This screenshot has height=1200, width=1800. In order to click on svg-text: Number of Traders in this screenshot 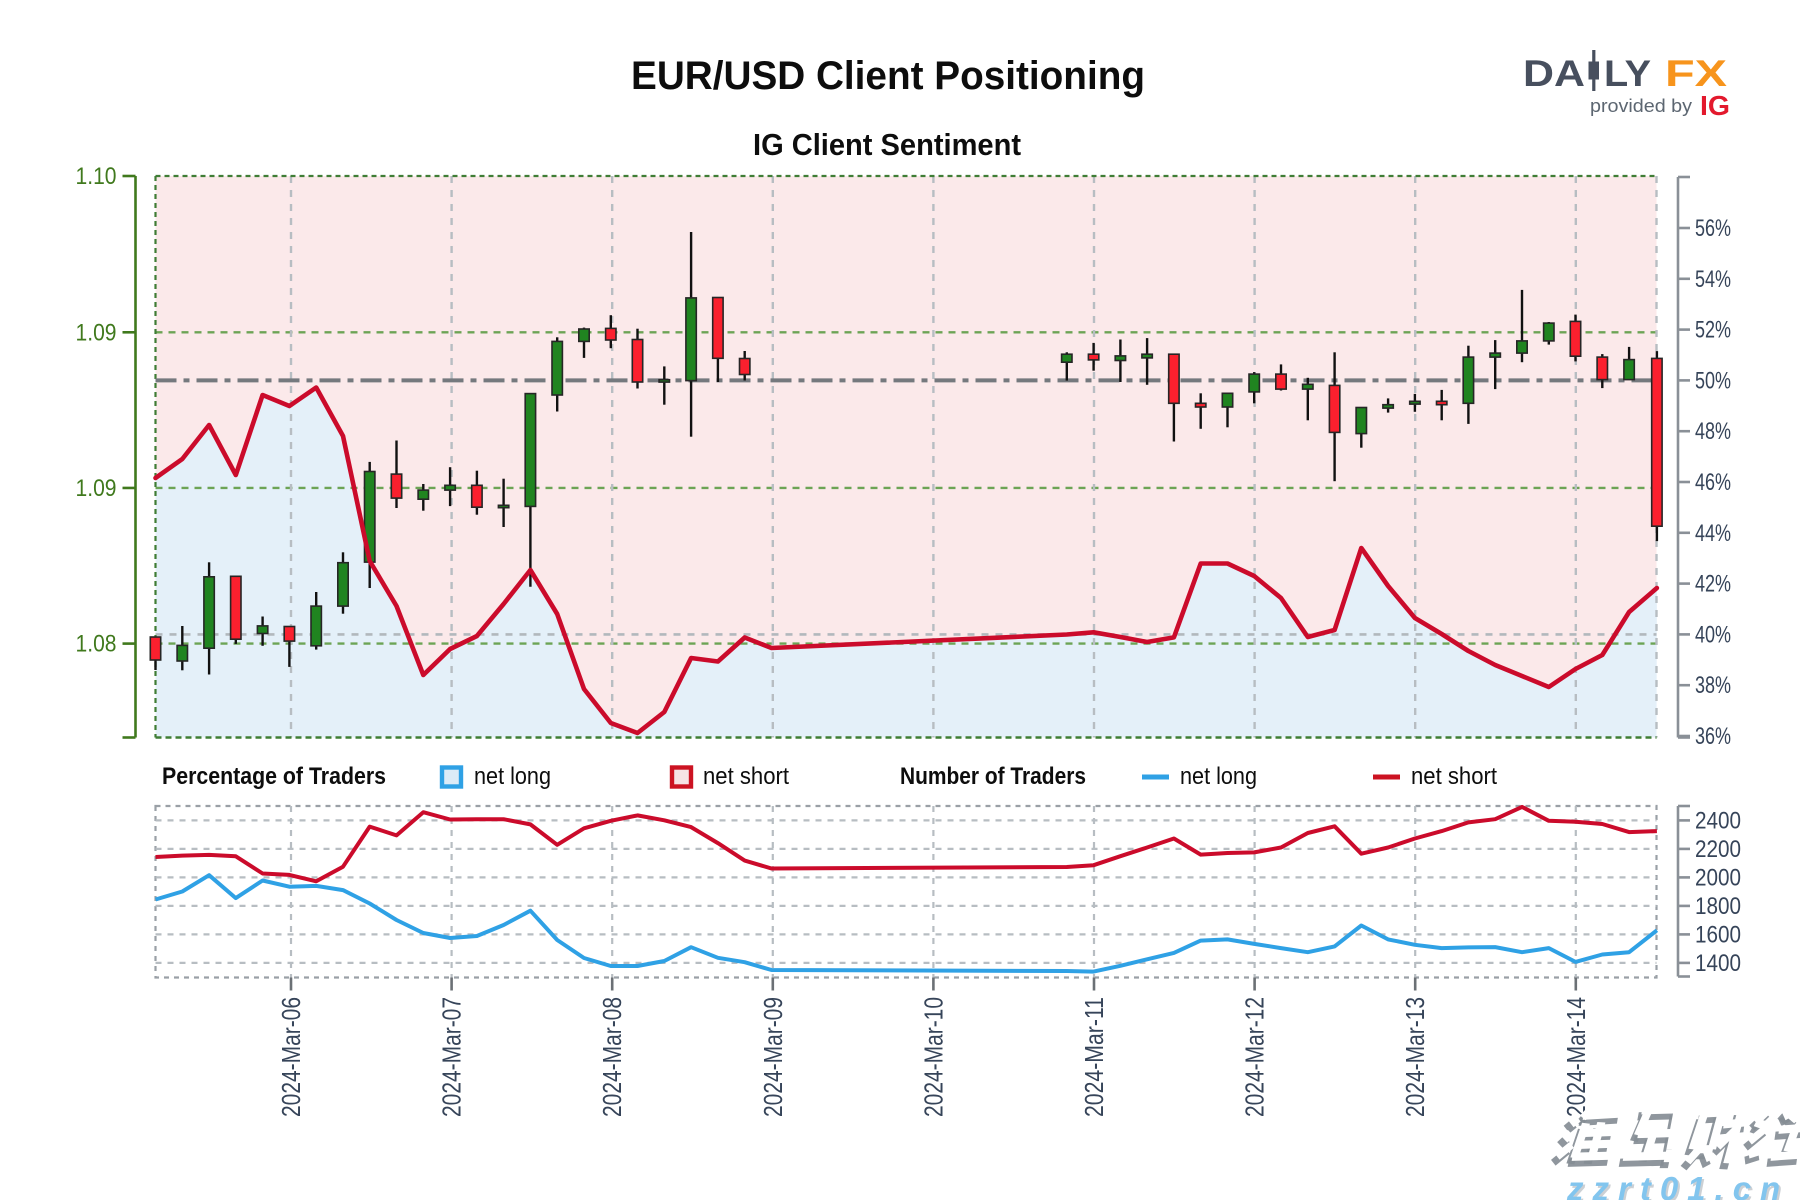, I will do `click(993, 776)`.